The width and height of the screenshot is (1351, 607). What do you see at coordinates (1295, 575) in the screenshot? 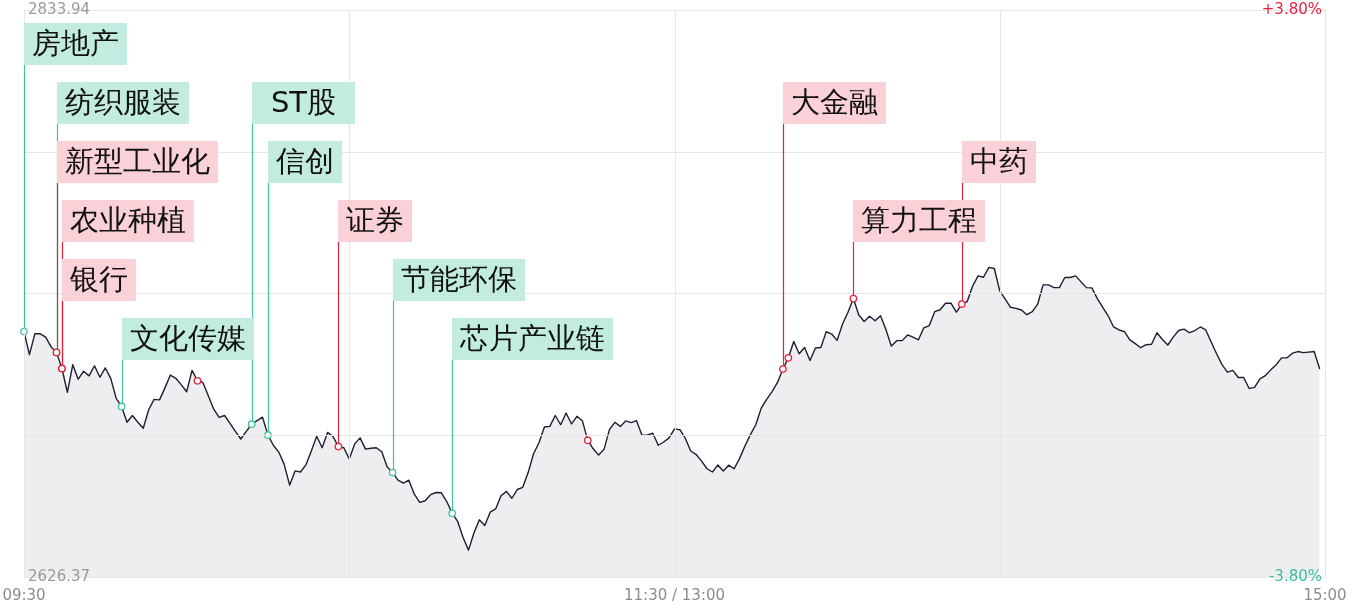
I see `y2-tick-label: -3.80%` at bounding box center [1295, 575].